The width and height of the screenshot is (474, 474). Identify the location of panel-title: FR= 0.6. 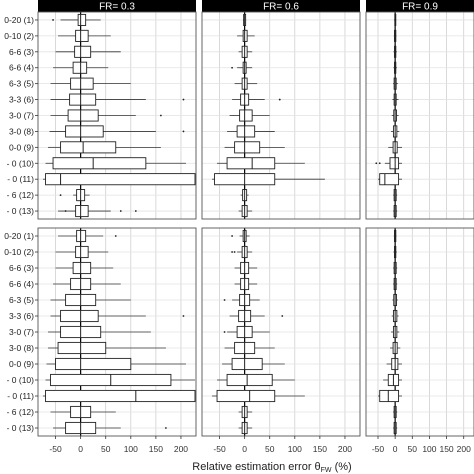
(281, 7).